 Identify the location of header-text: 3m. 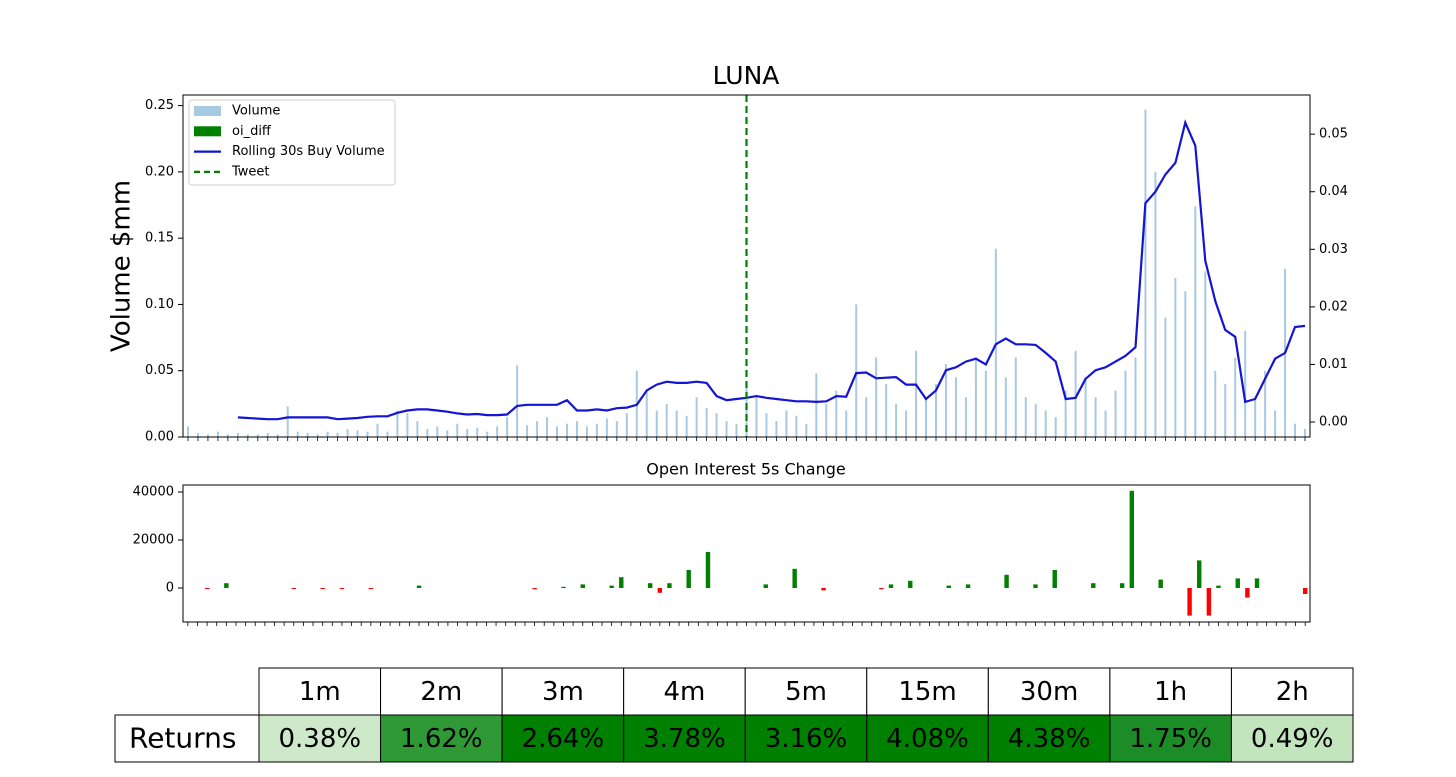
(563, 692).